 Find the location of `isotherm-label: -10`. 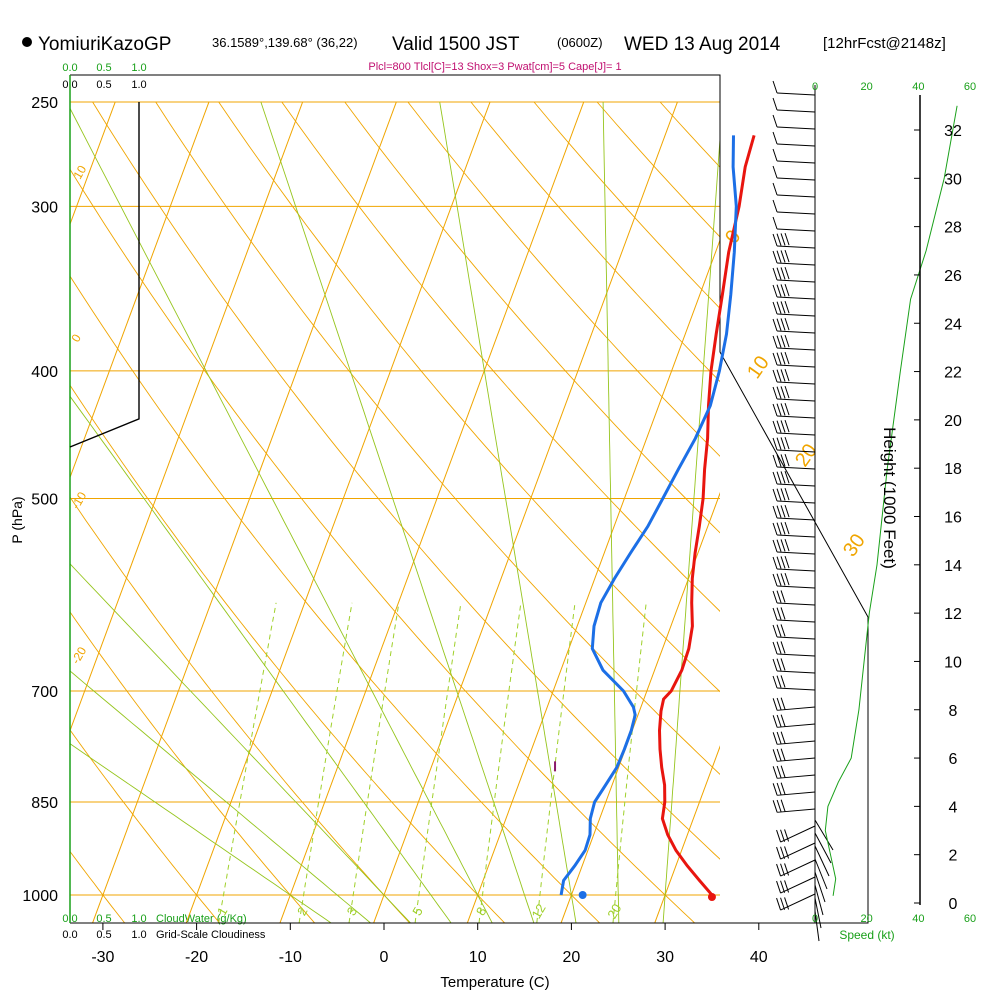

isotherm-label: -10 is located at coordinates (78, 500).